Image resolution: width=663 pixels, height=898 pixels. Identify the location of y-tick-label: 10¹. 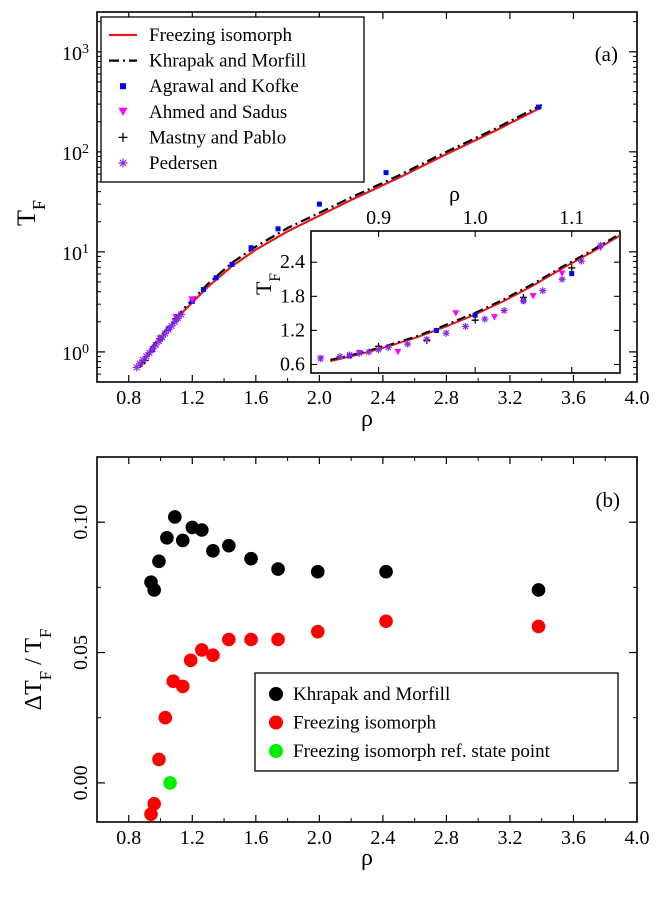
(75, 253).